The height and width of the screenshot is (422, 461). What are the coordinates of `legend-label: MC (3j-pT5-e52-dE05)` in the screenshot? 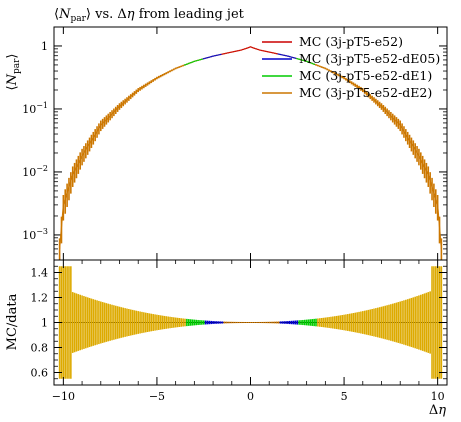 It's located at (369, 58).